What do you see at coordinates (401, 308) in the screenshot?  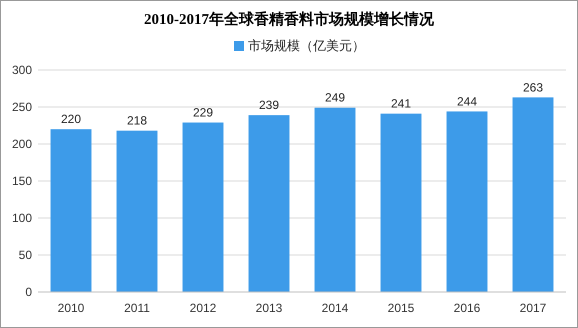 I see `x-tick-label: 2015` at bounding box center [401, 308].